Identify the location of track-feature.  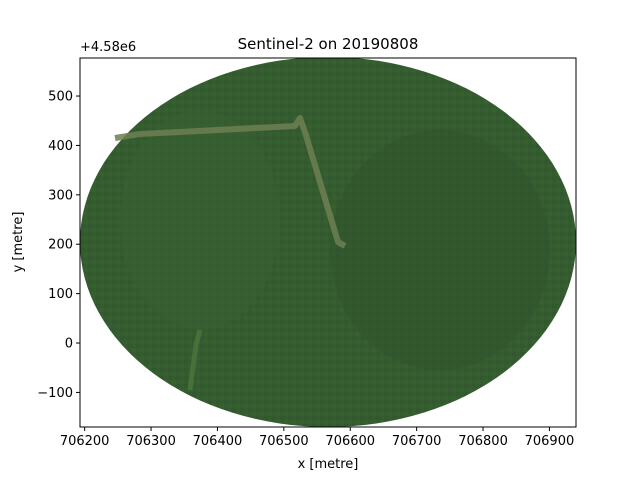
(195, 360).